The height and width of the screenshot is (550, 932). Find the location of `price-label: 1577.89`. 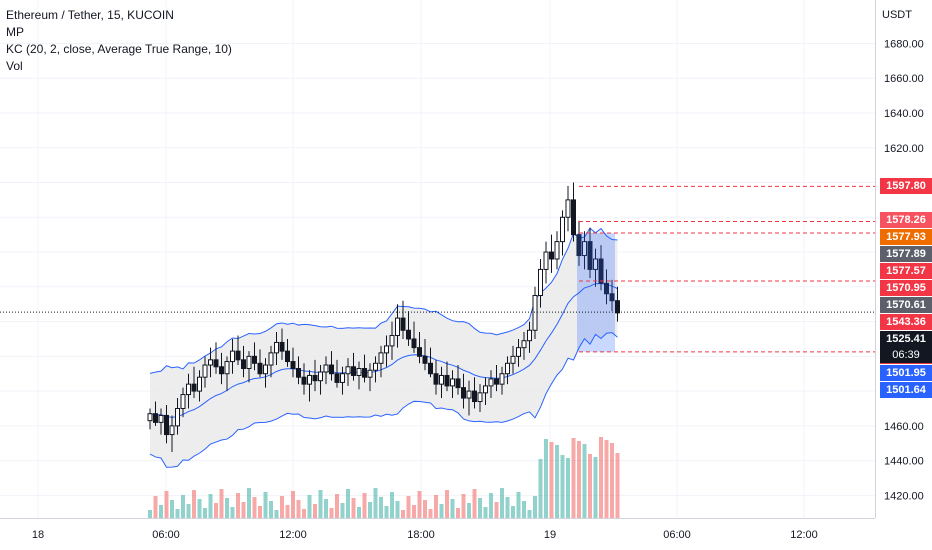

price-label: 1577.89 is located at coordinates (906, 254).